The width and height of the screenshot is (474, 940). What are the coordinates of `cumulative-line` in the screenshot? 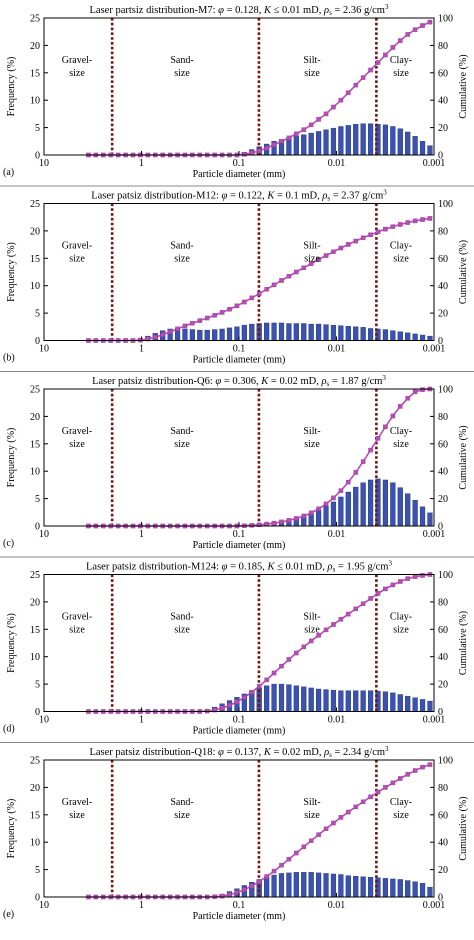 It's located at (259, 279).